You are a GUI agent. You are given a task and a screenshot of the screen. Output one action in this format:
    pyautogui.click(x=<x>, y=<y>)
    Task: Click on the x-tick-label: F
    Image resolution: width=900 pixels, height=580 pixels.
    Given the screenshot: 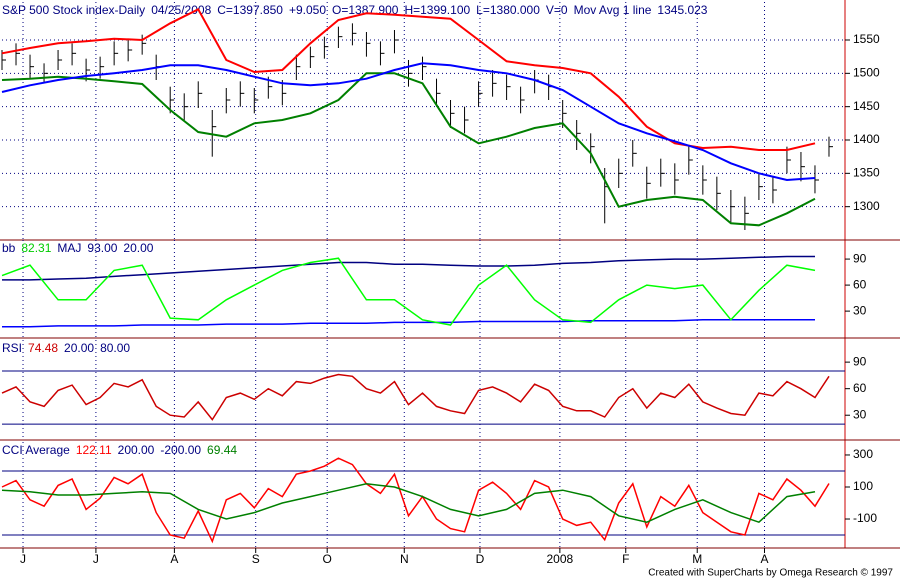 What is the action you would take?
    pyautogui.click(x=625, y=559)
    